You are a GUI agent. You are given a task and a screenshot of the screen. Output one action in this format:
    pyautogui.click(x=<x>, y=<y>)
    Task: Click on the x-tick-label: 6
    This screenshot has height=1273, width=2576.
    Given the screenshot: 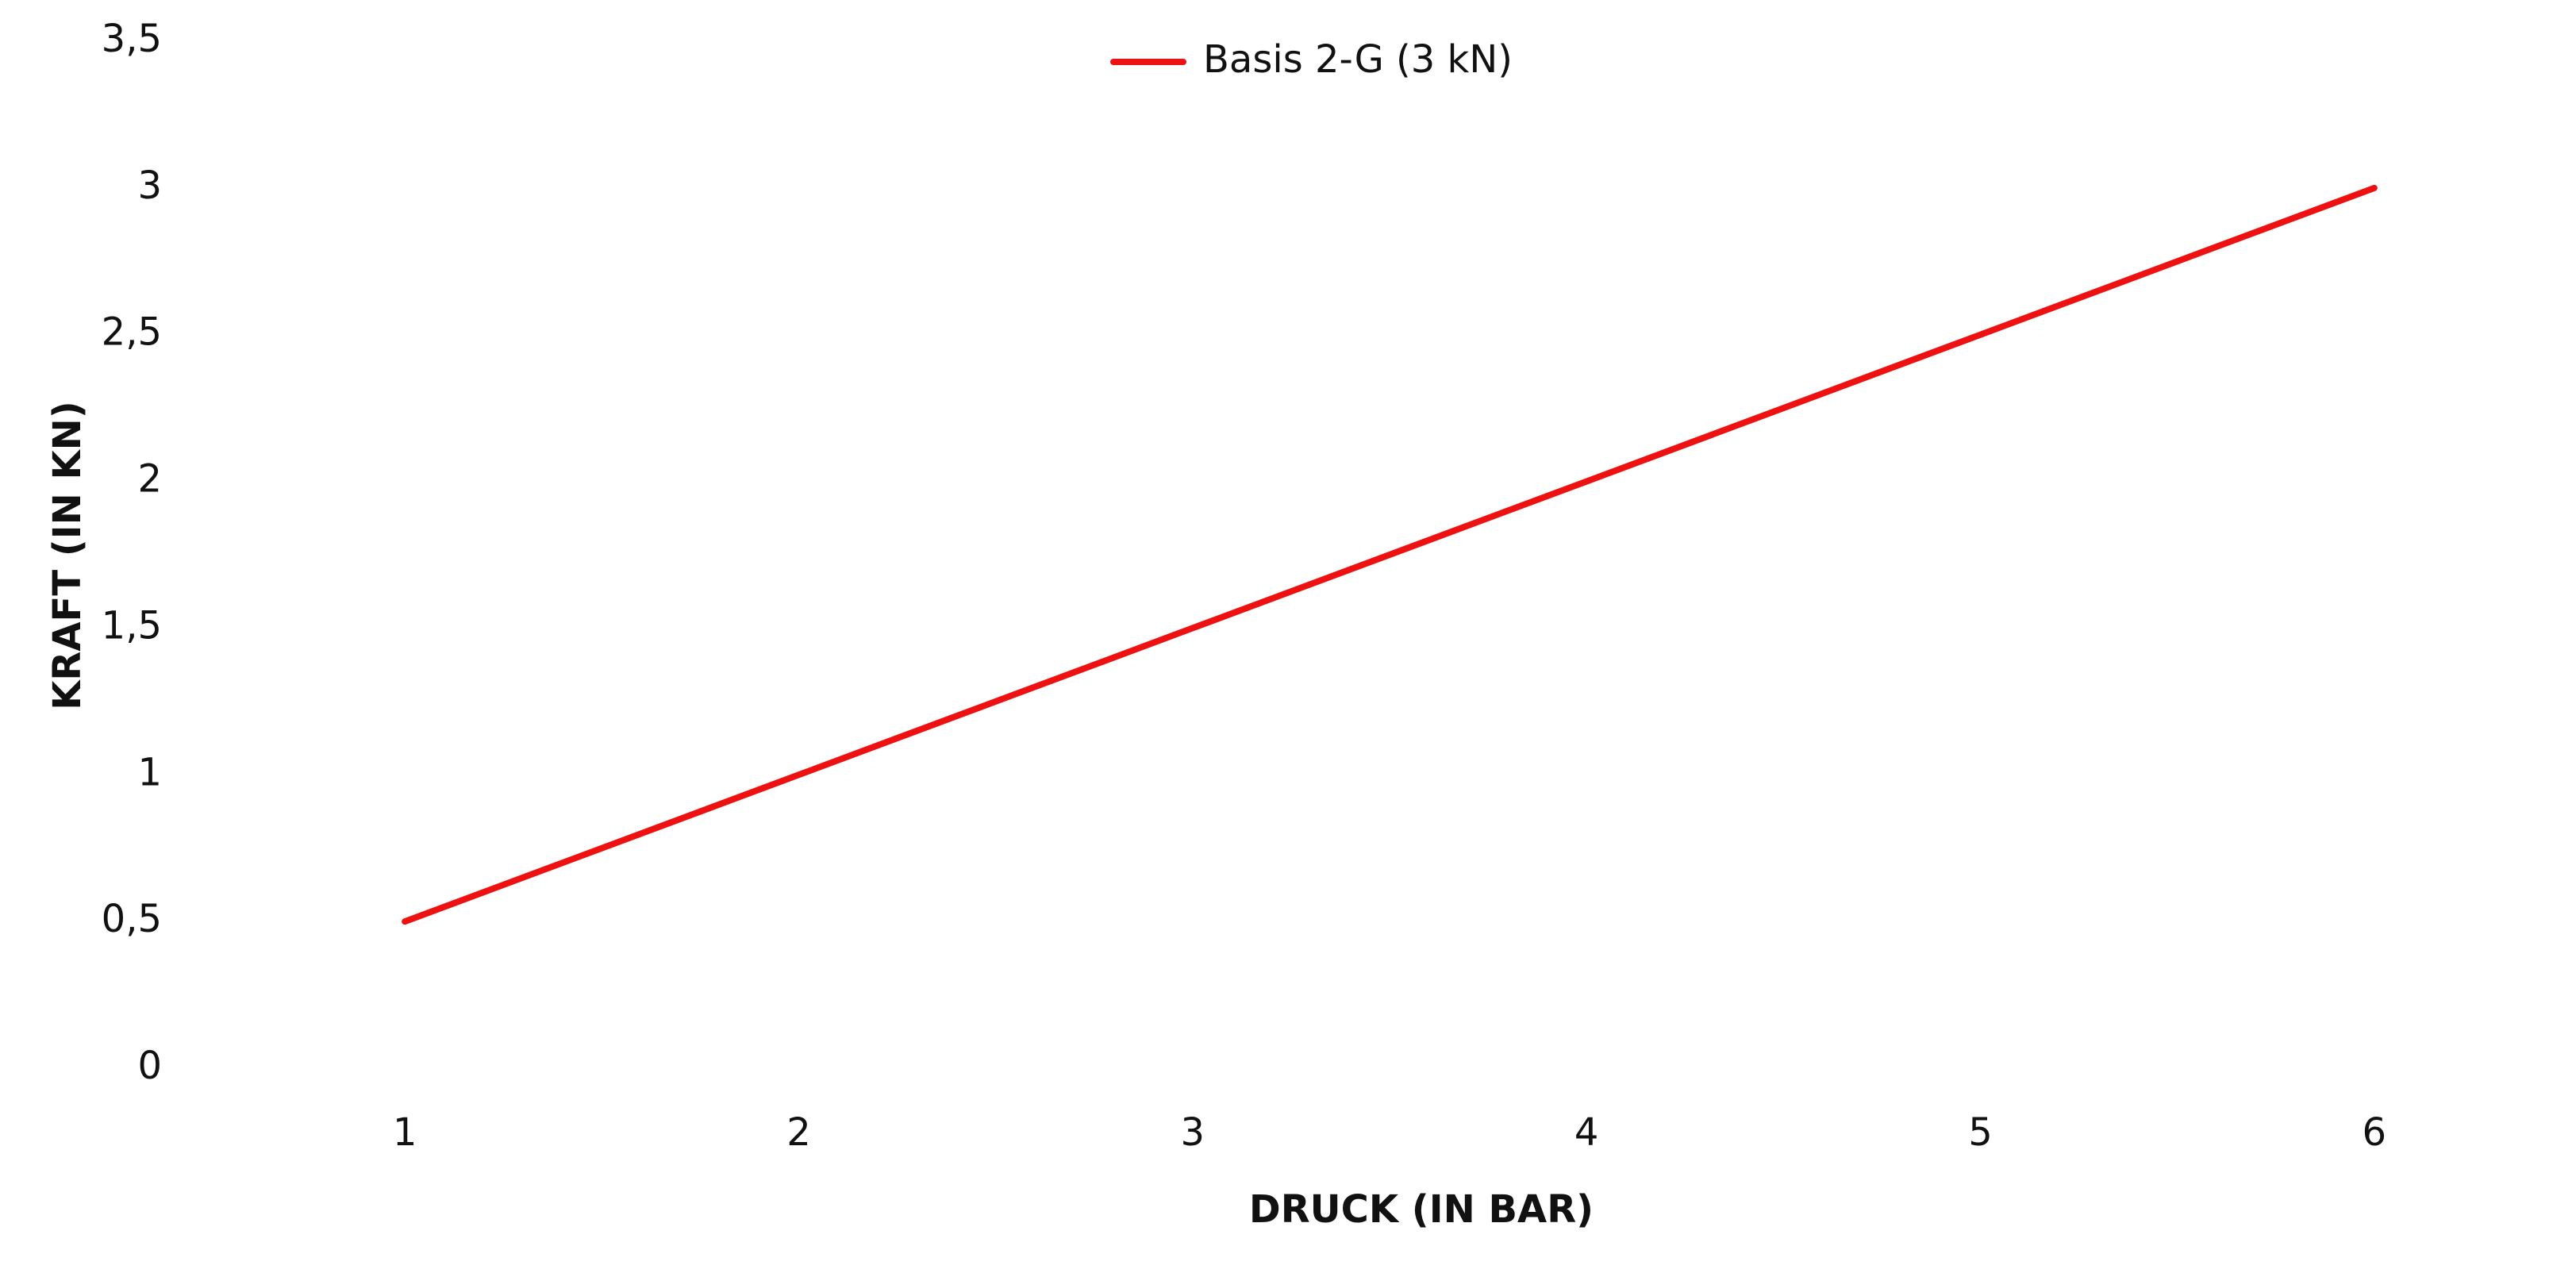 What is the action you would take?
    pyautogui.click(x=2375, y=1132)
    